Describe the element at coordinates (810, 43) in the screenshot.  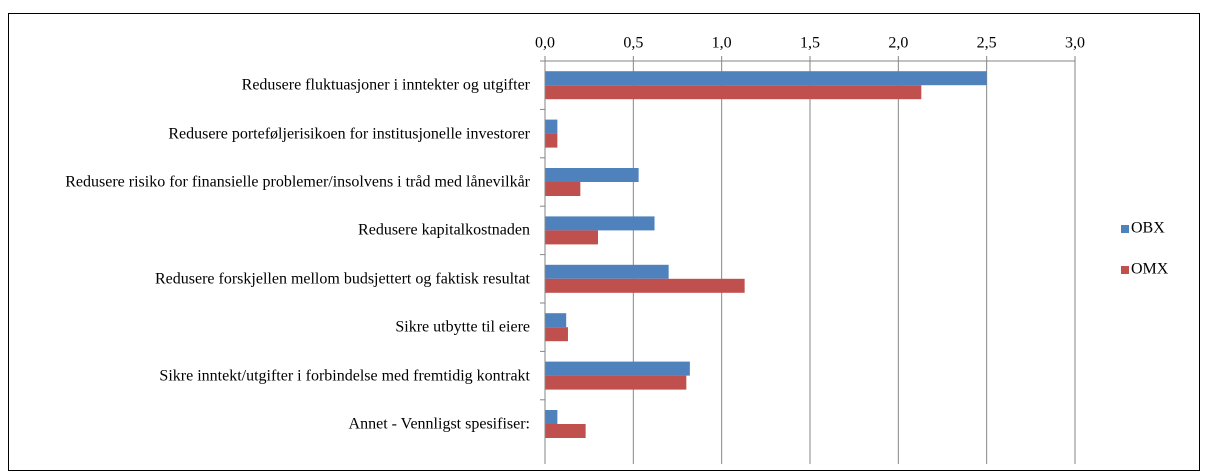
I see `x-tick-label: 1,5` at that location.